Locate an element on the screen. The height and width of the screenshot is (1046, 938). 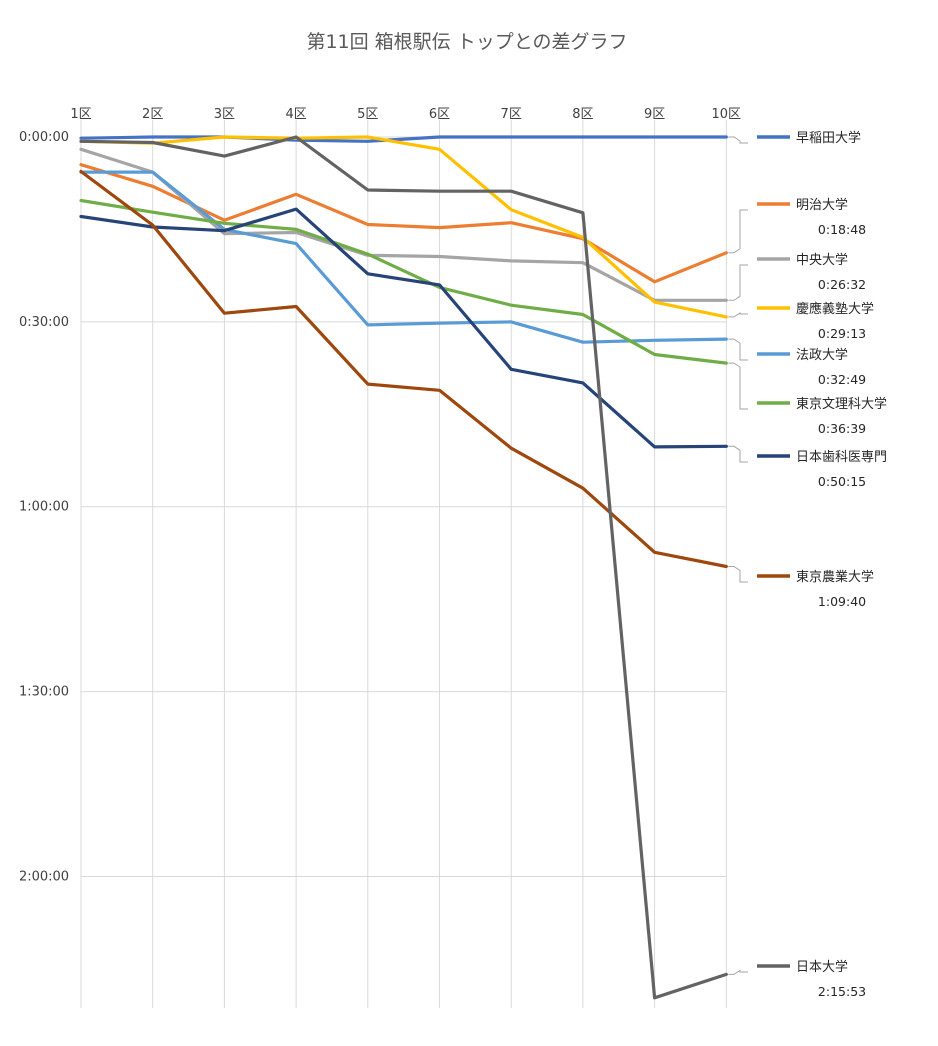
x-tick-label: 2区 is located at coordinates (152, 114).